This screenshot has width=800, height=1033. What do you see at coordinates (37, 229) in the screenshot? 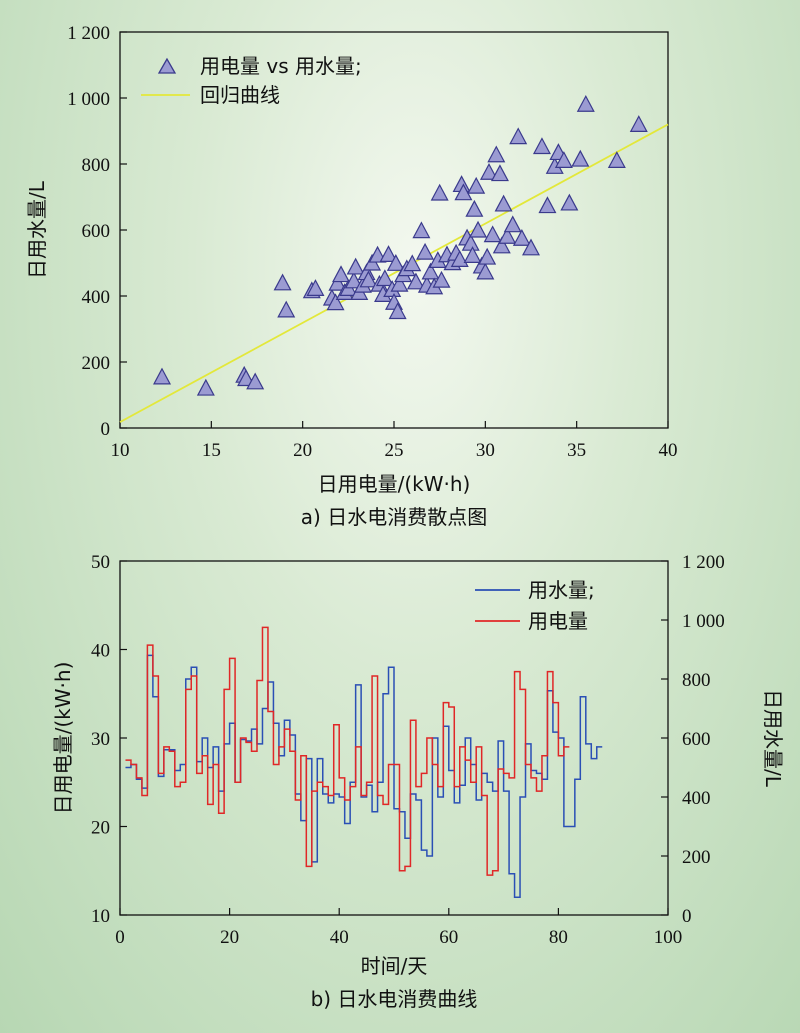
I see `chart-a-y-axis-label: 日用水量/L` at bounding box center [37, 229].